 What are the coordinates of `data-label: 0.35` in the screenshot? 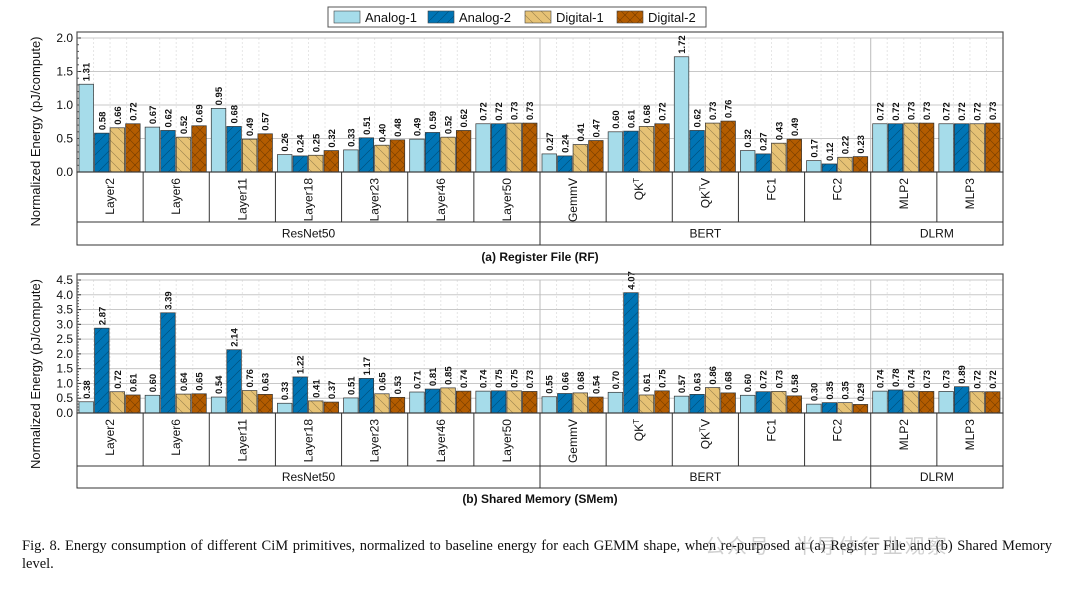 It's located at (830, 389).